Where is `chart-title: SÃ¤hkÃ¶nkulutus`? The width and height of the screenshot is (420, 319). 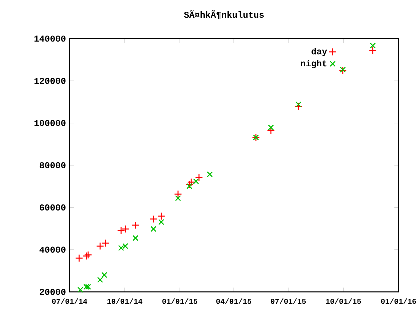 chart-title: SÃ¤hkÃ¶nkulutus is located at coordinates (224, 15).